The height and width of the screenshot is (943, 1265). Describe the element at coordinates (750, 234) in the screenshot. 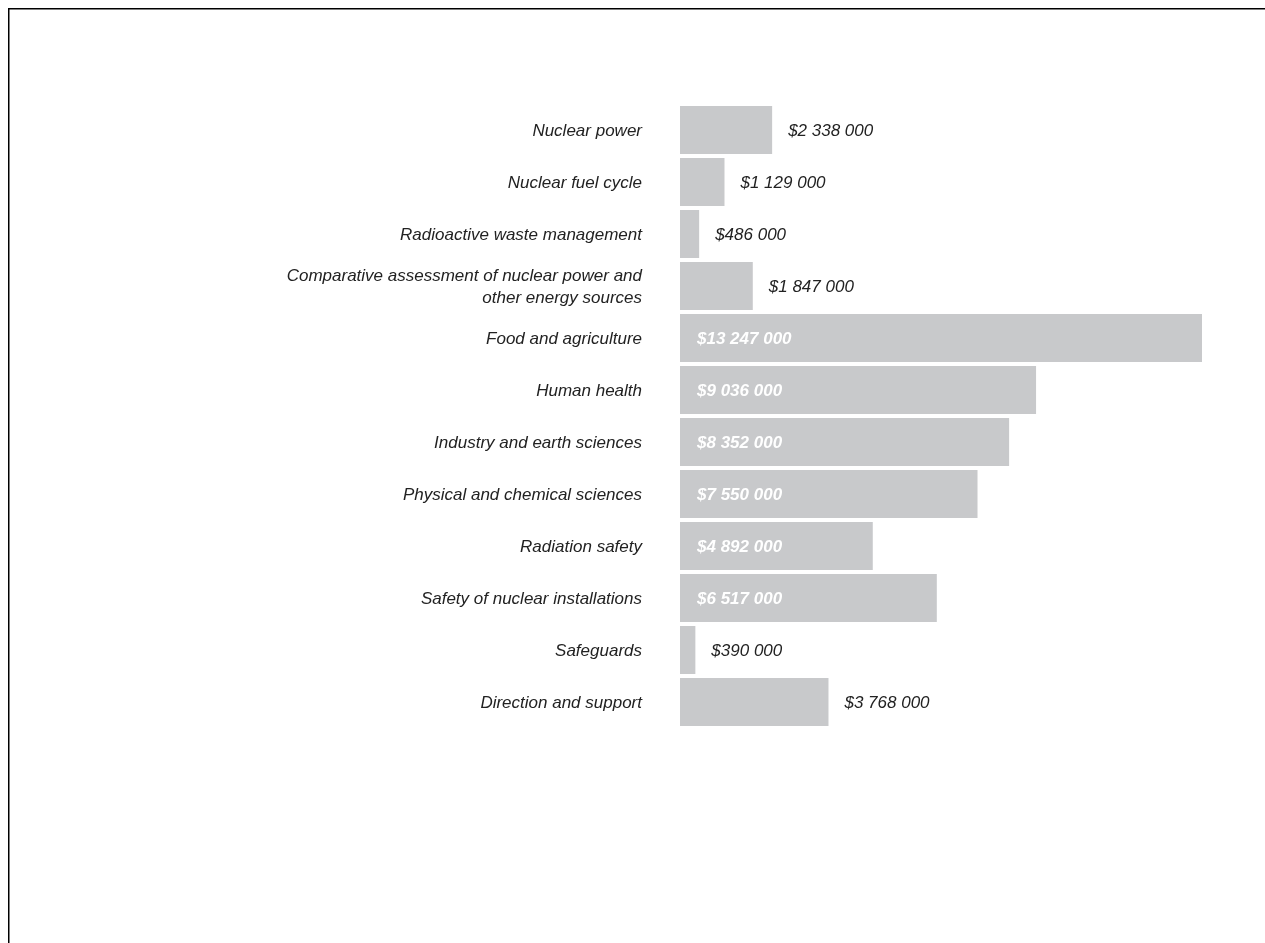

I see `data-label: $486 000` at that location.